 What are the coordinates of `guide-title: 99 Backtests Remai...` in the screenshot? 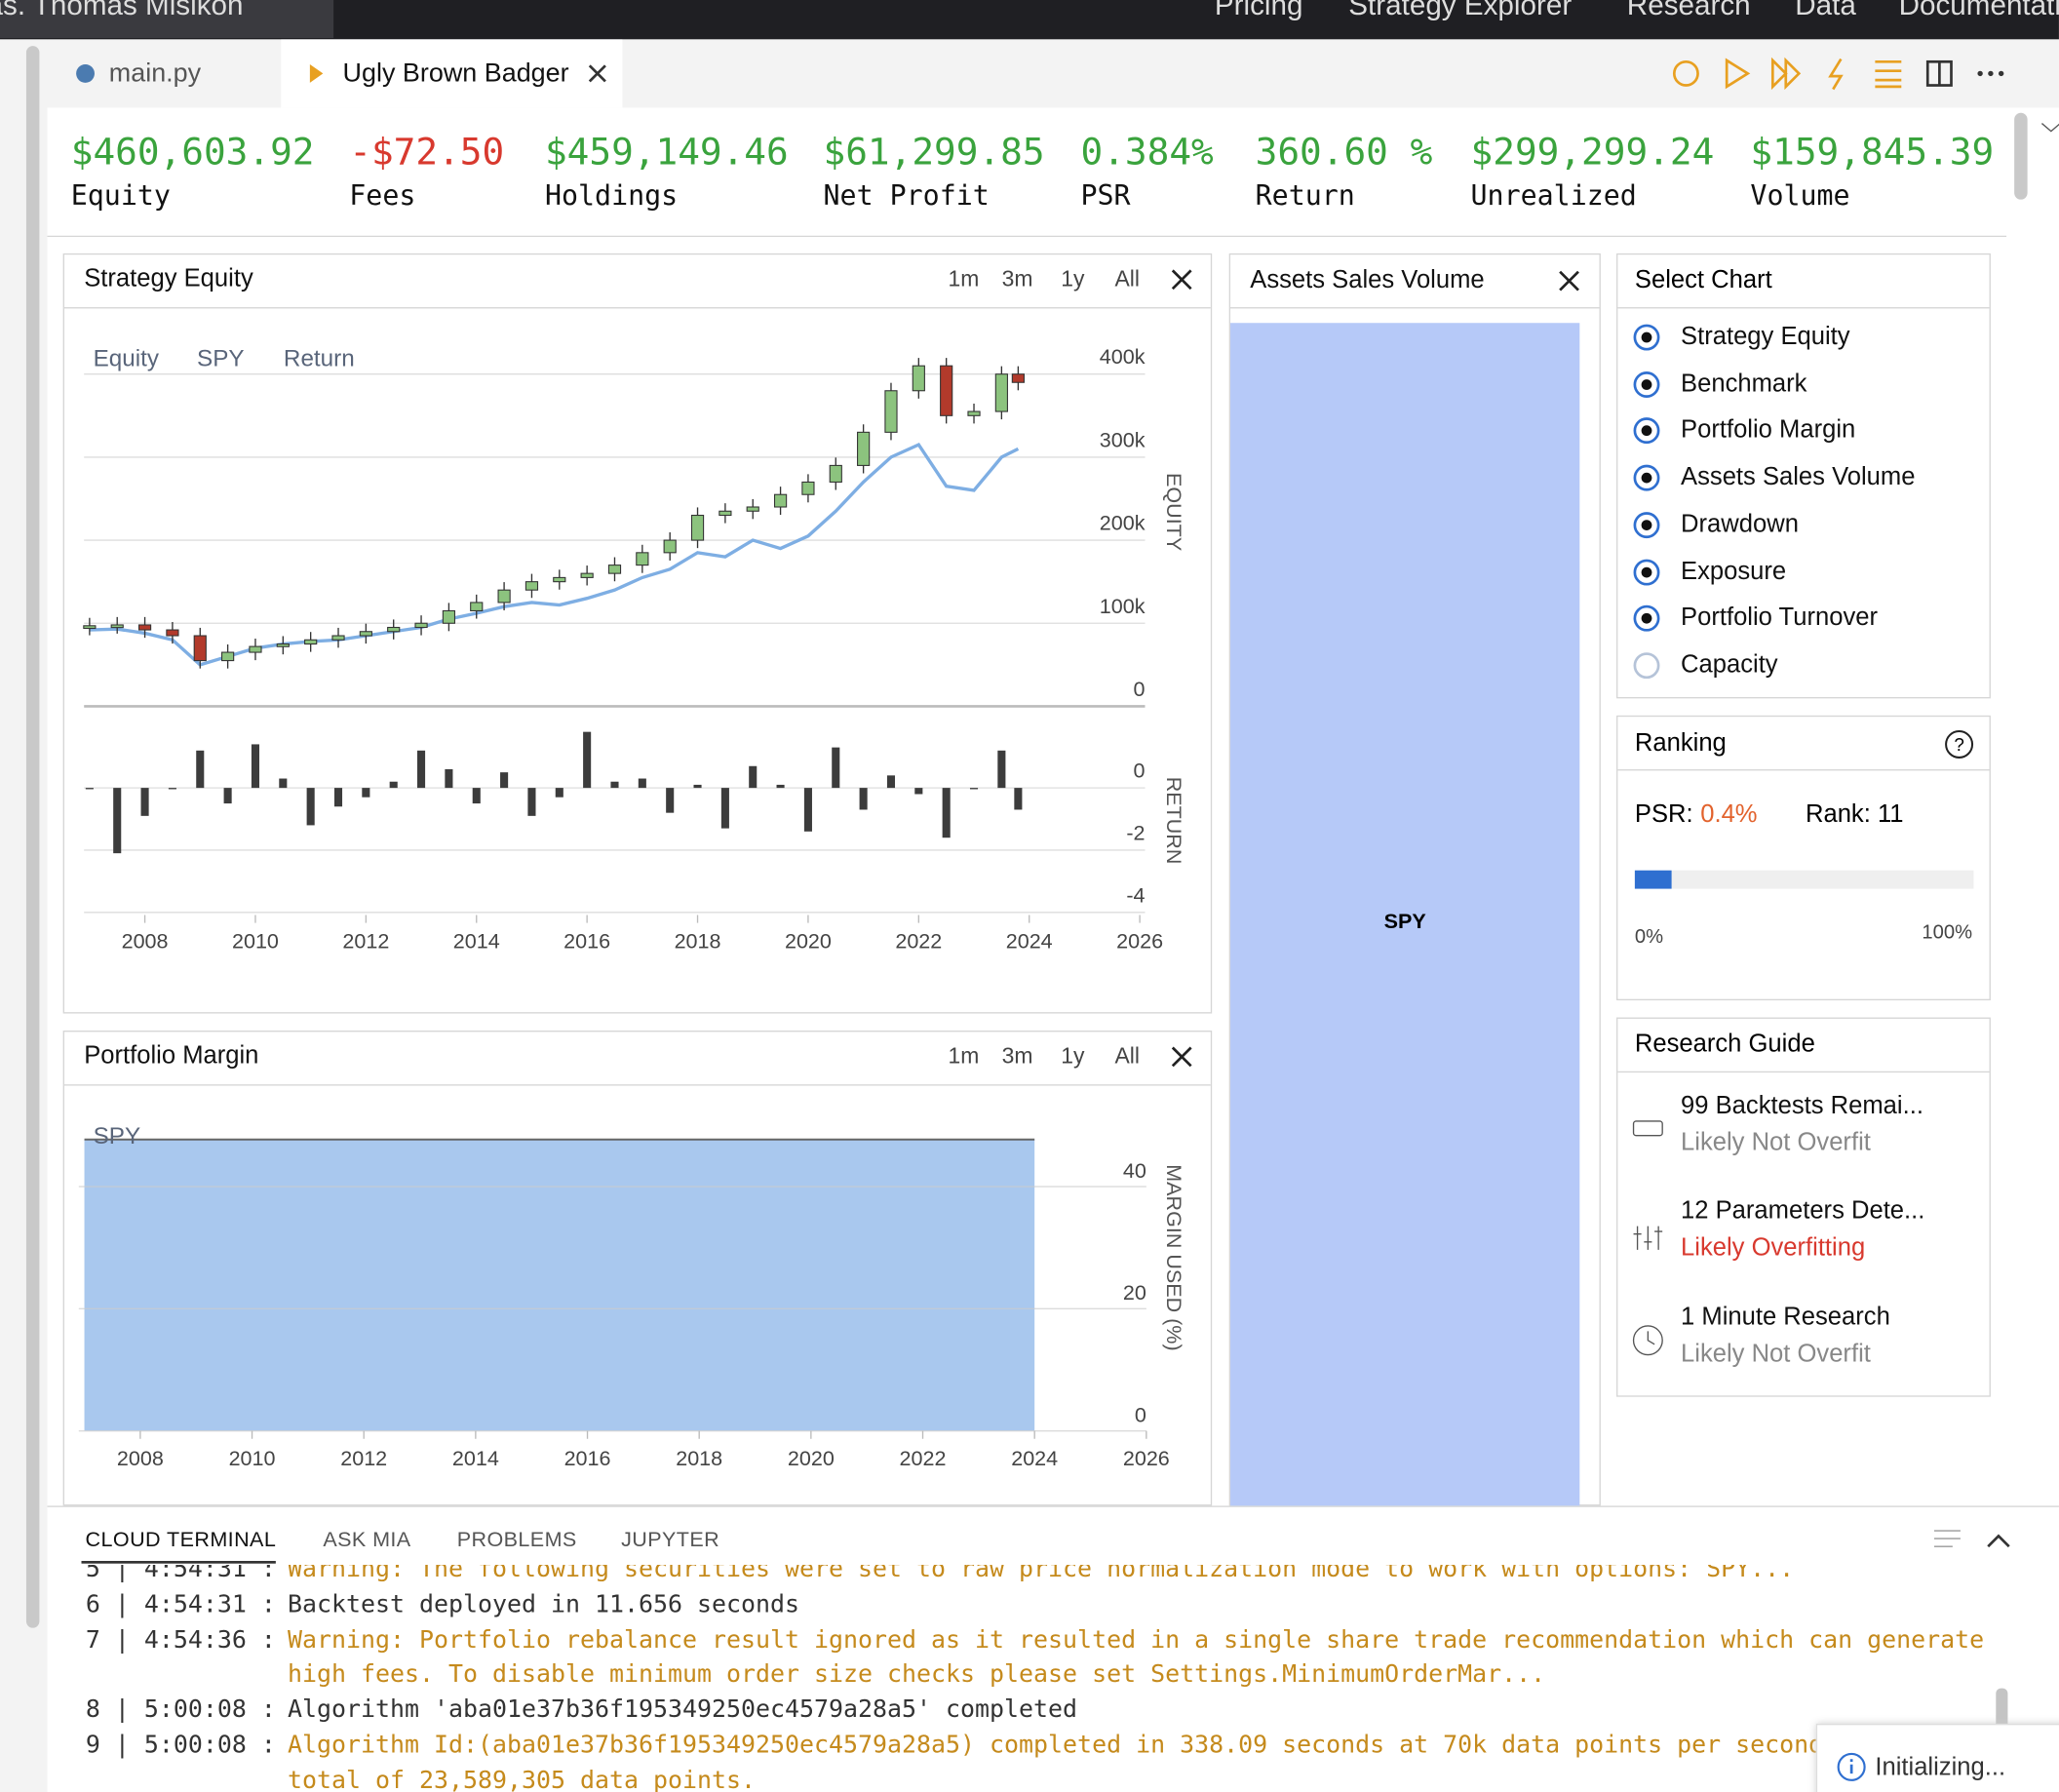 It's located at (1802, 1106).